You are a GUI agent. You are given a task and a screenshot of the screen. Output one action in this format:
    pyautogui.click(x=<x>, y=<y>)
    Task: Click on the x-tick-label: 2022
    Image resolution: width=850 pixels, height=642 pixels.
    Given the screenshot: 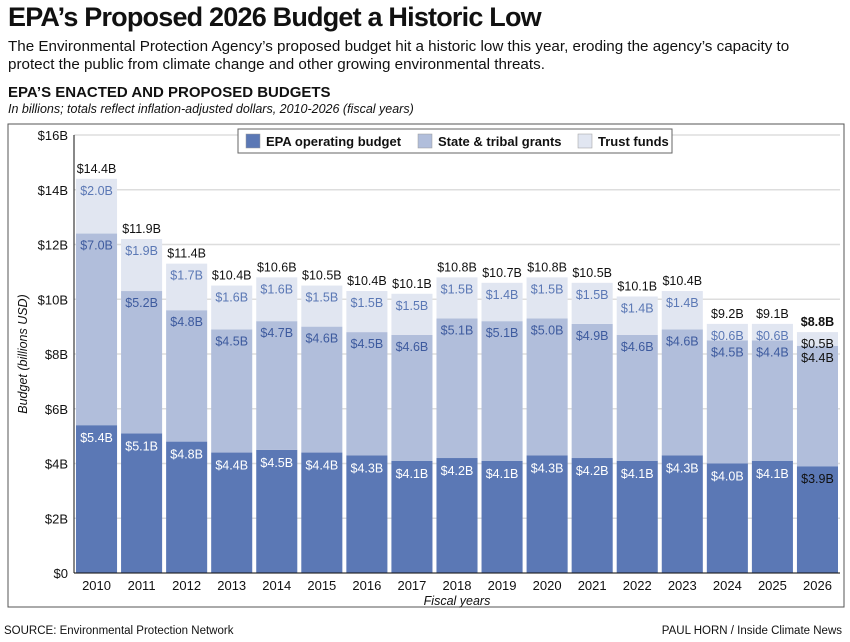 What is the action you would take?
    pyautogui.click(x=637, y=585)
    